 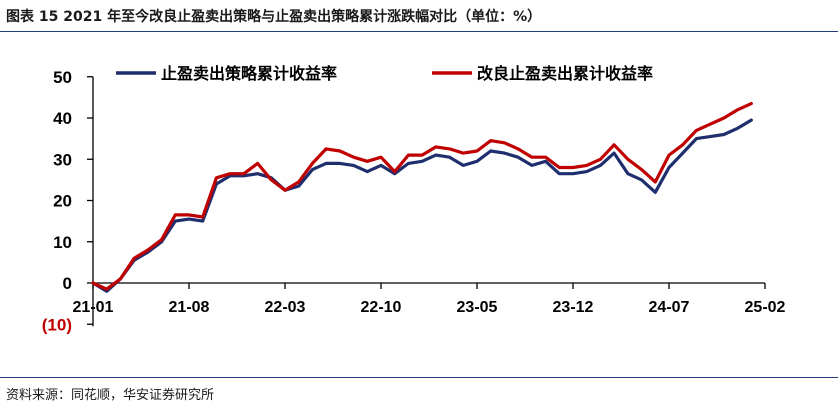 I want to click on legend-label: 止盈卖出策略累计收益率, so click(x=249, y=73).